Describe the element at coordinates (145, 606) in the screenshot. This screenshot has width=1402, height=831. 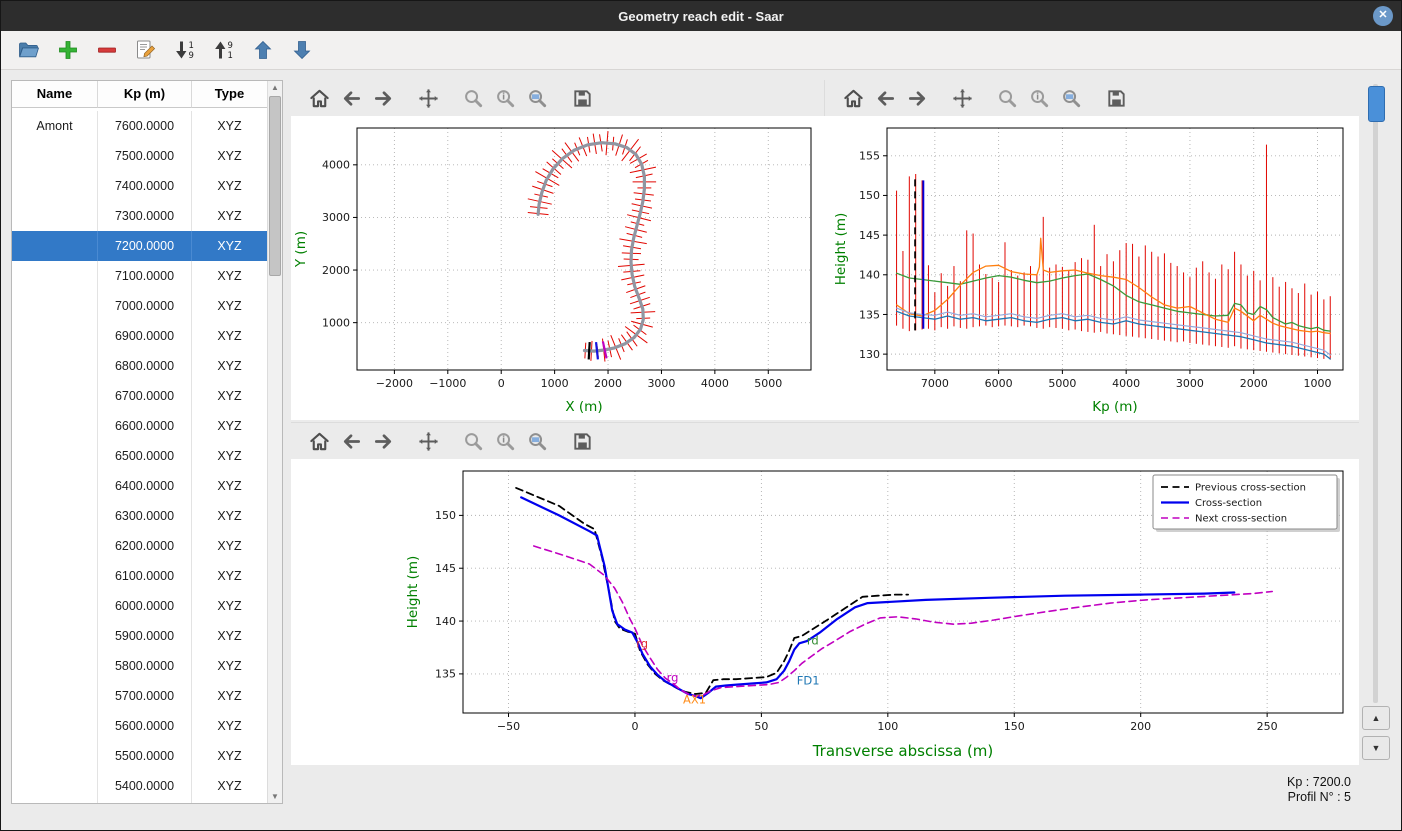
I see `table-cell-kp: 6000.0000` at that location.